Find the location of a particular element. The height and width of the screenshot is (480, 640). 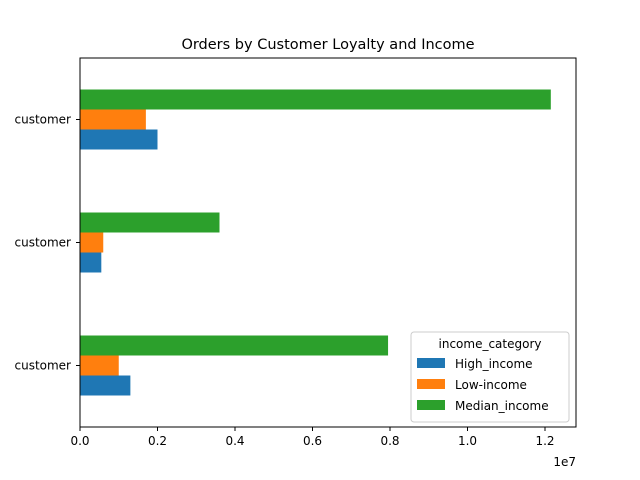

chart-title: Orders by Customer Loyalty and Income is located at coordinates (327, 45).